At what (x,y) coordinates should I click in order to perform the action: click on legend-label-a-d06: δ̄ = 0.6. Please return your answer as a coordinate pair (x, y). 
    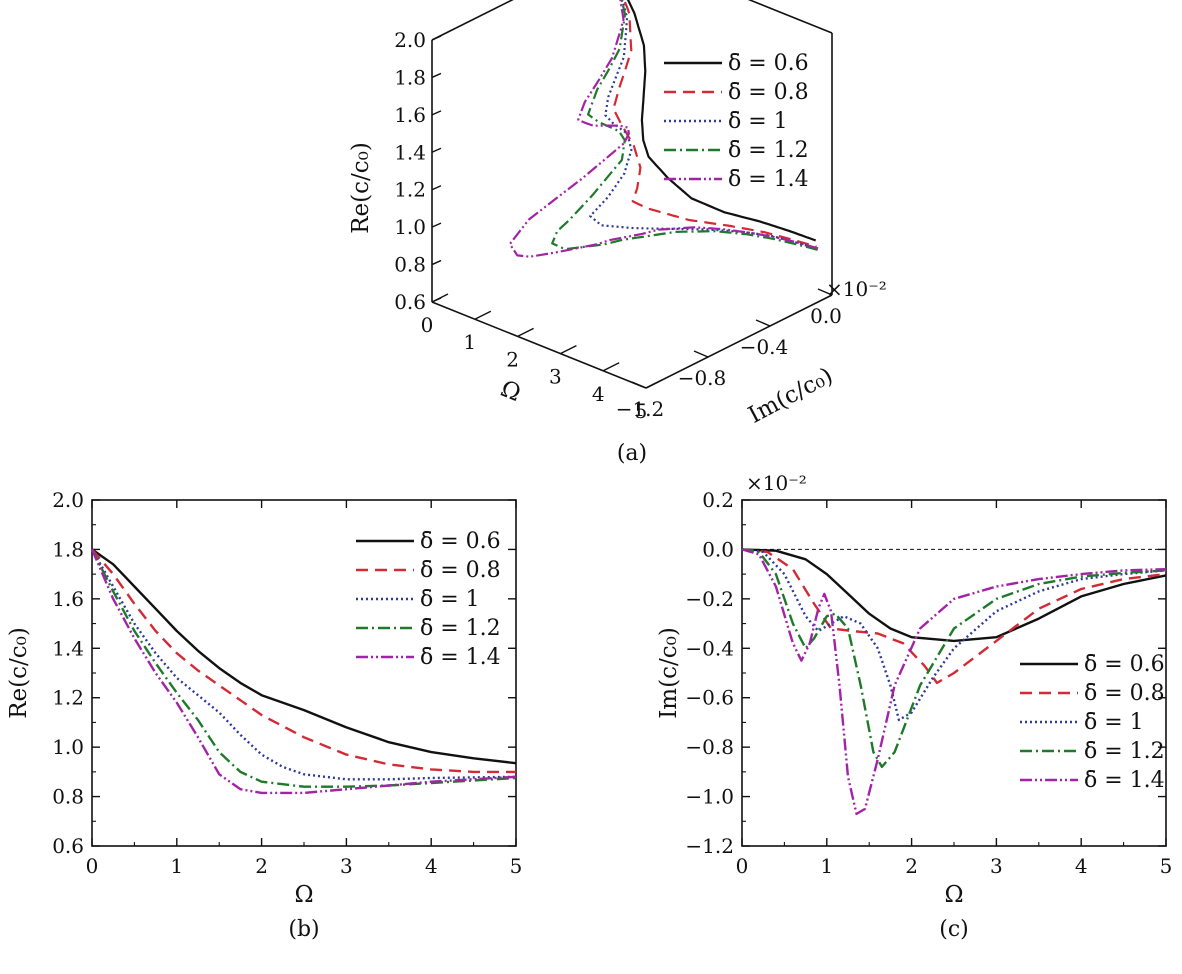
    Looking at the image, I should click on (768, 63).